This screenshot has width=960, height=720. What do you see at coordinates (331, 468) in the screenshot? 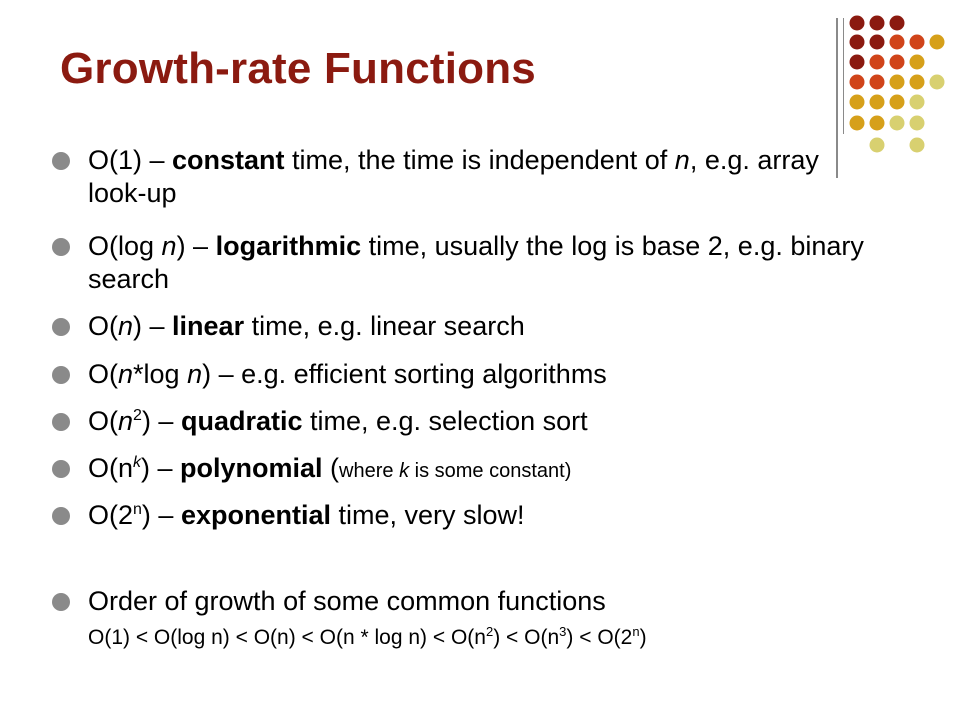
I see `text-segment: (` at bounding box center [331, 468].